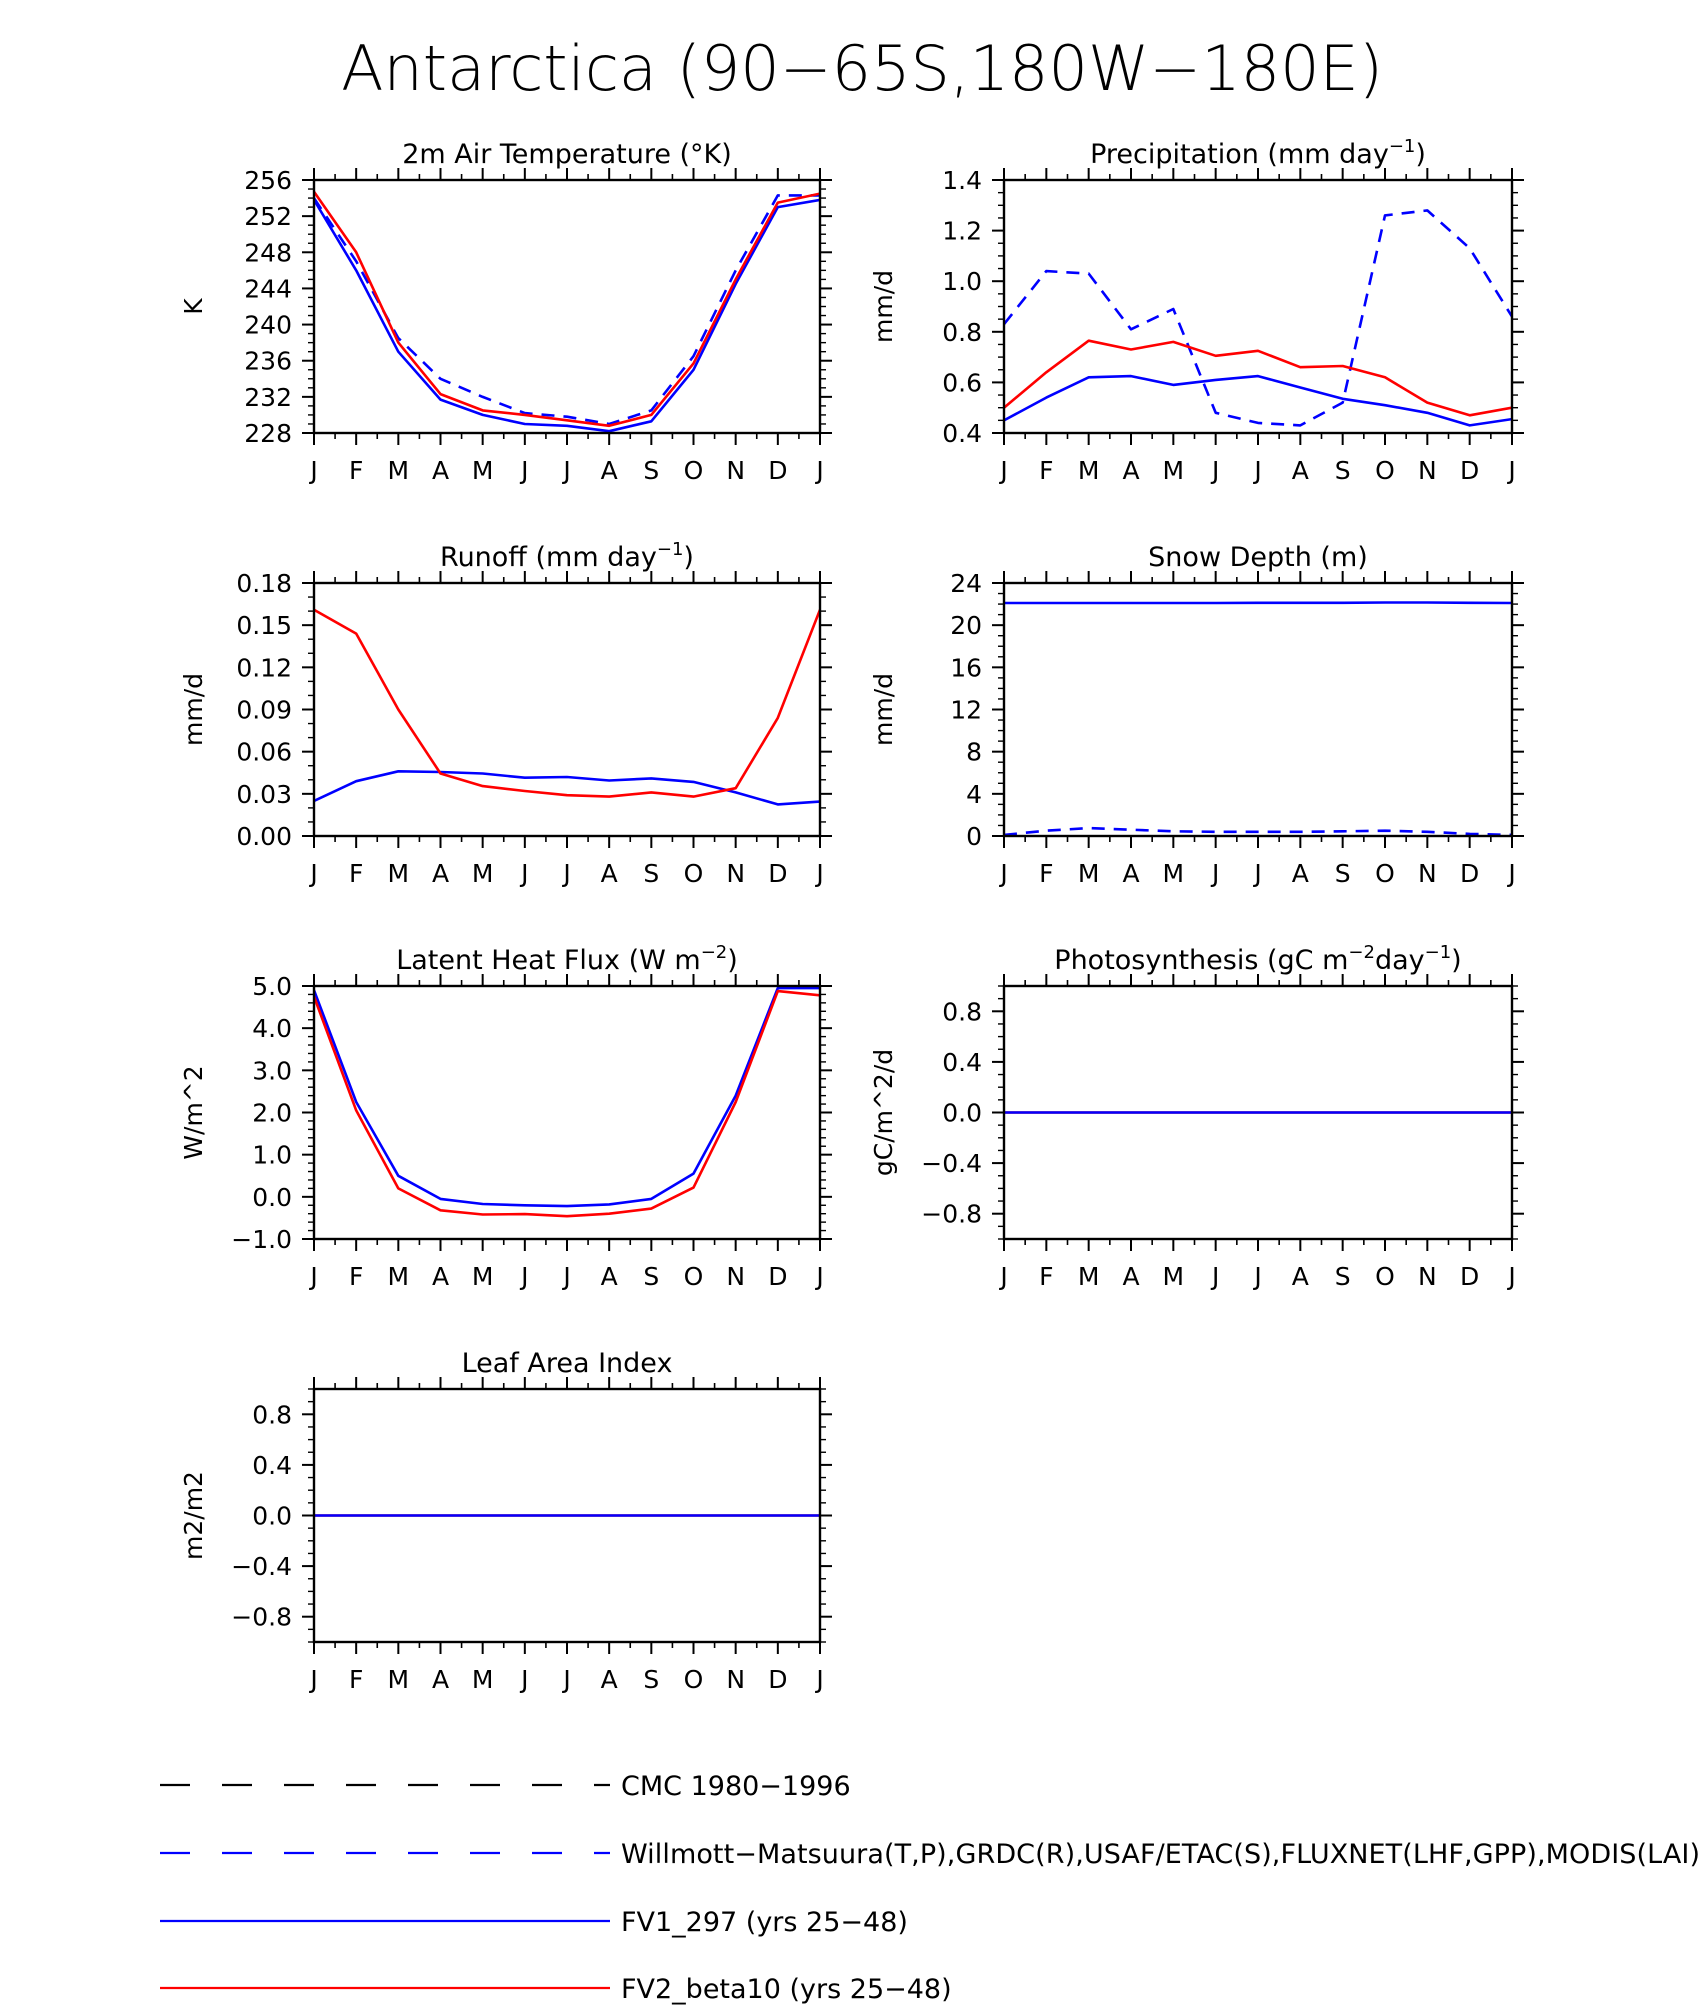 Image resolution: width=1700 pixels, height=2007 pixels. What do you see at coordinates (261, 1239) in the screenshot?
I see `y-tick-label: −1.0` at bounding box center [261, 1239].